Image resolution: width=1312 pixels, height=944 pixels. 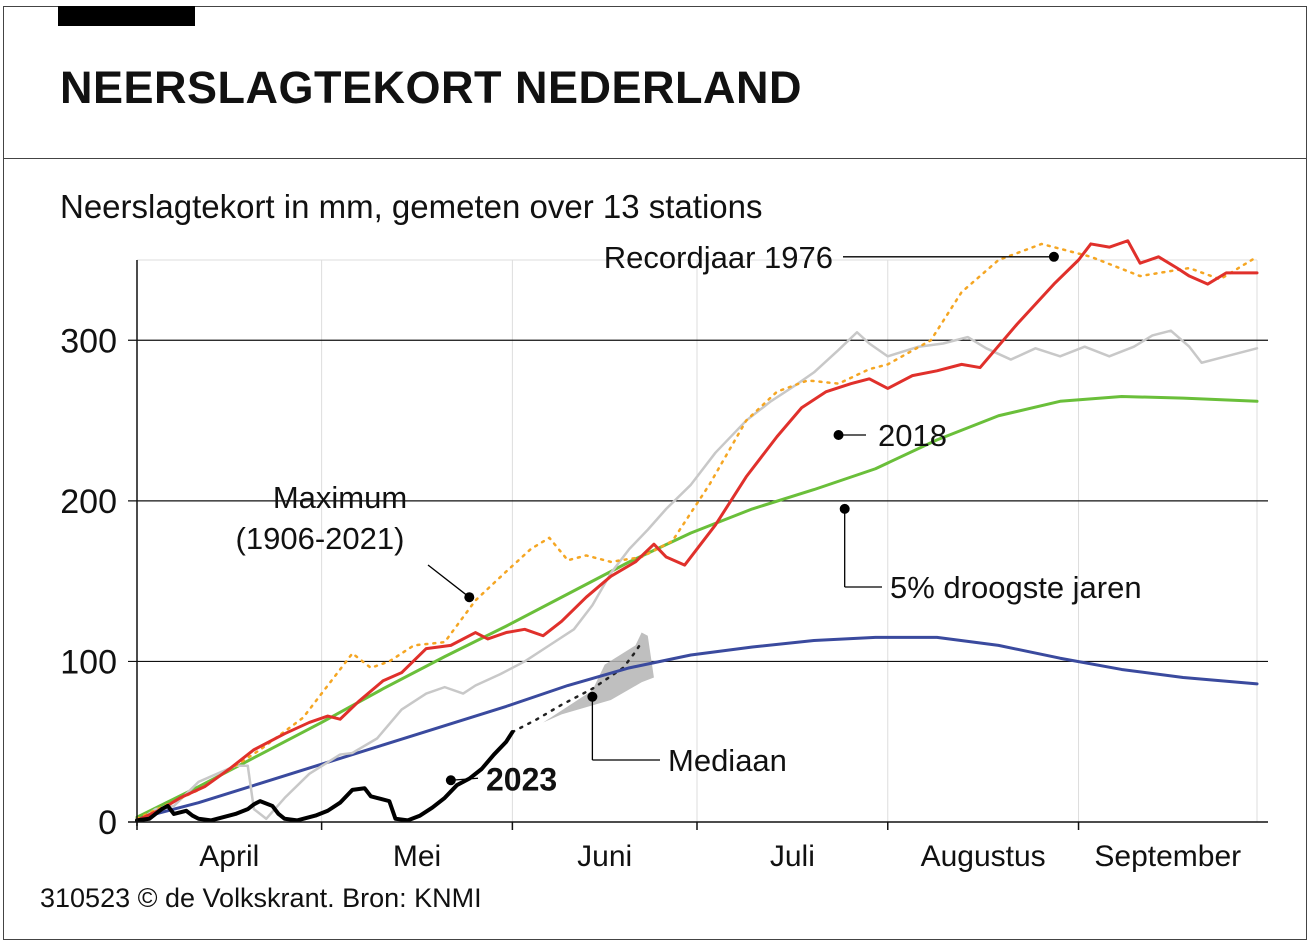 I want to click on y-tick-label: 100, so click(x=88, y=662).